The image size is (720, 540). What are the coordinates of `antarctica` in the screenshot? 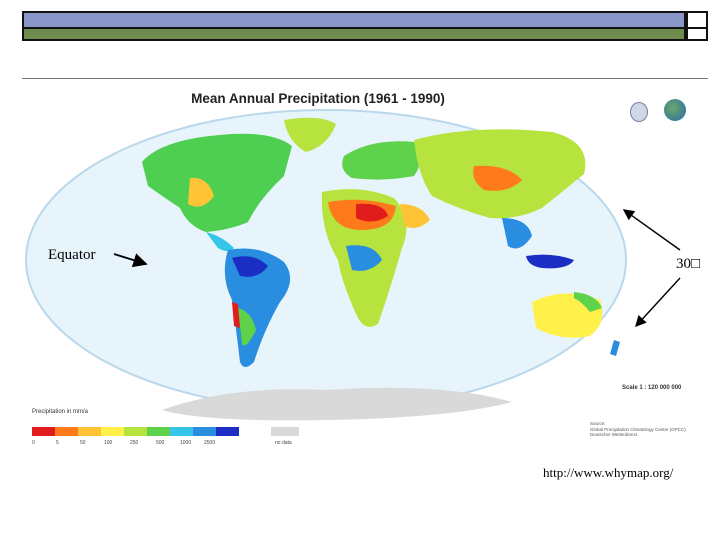 It's located at (337, 404).